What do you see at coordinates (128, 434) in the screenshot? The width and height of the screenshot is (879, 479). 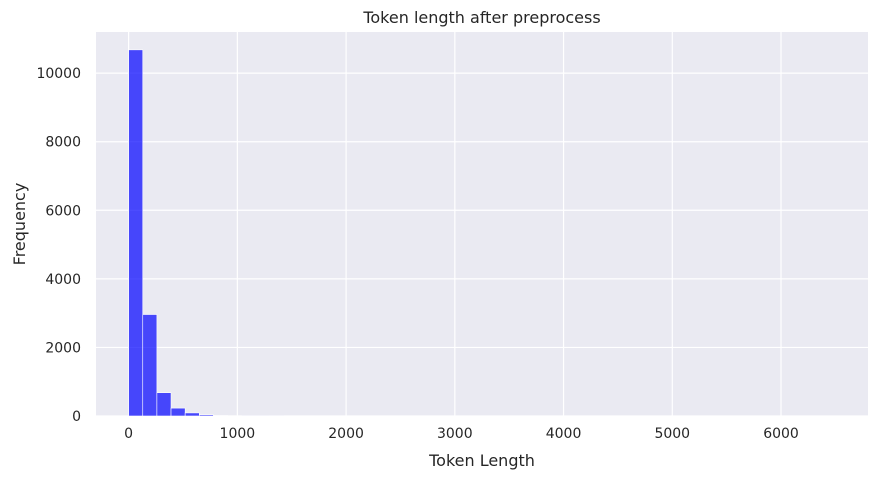 I see `x-tick-label: 0` at bounding box center [128, 434].